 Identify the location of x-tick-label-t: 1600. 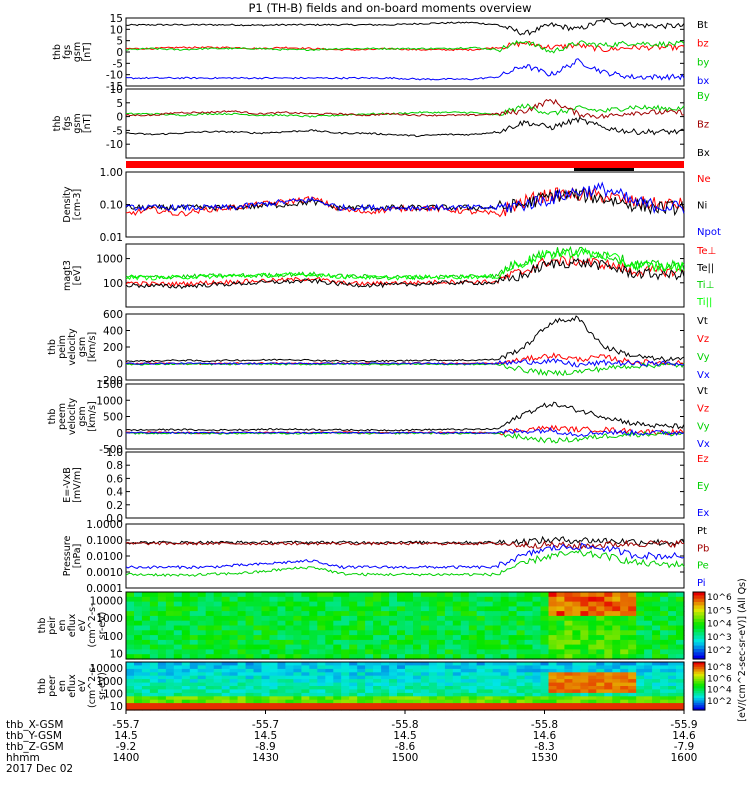
(684, 758).